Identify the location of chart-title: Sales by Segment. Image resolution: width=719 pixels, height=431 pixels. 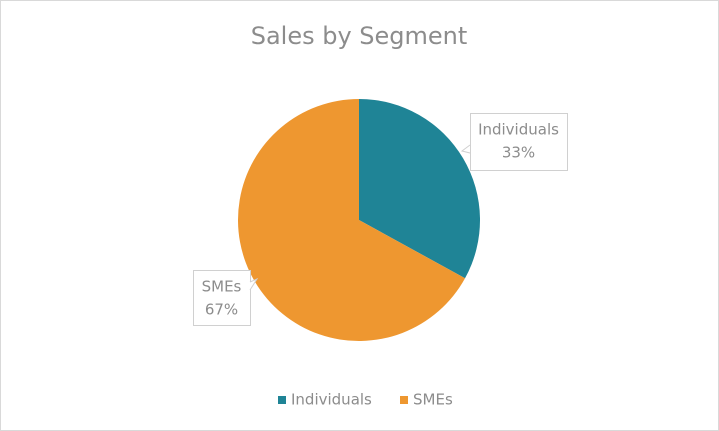
(359, 36).